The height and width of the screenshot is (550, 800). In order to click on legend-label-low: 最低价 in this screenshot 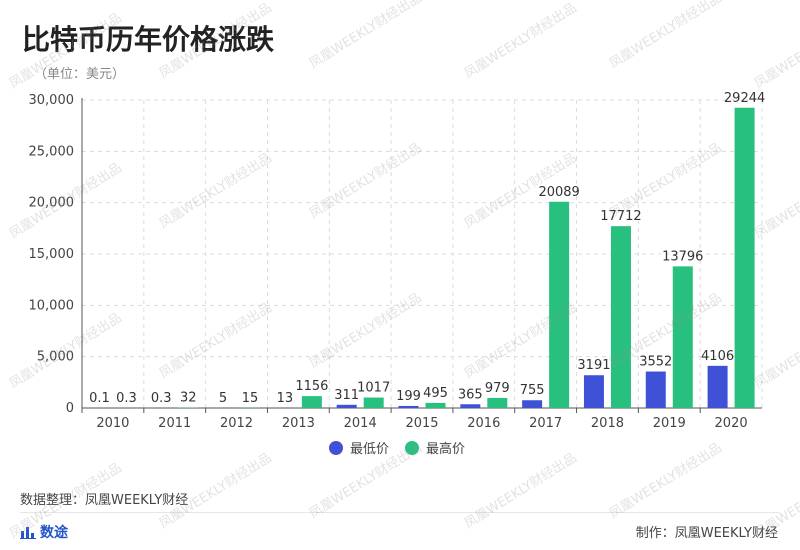, I will do `click(369, 449)`.